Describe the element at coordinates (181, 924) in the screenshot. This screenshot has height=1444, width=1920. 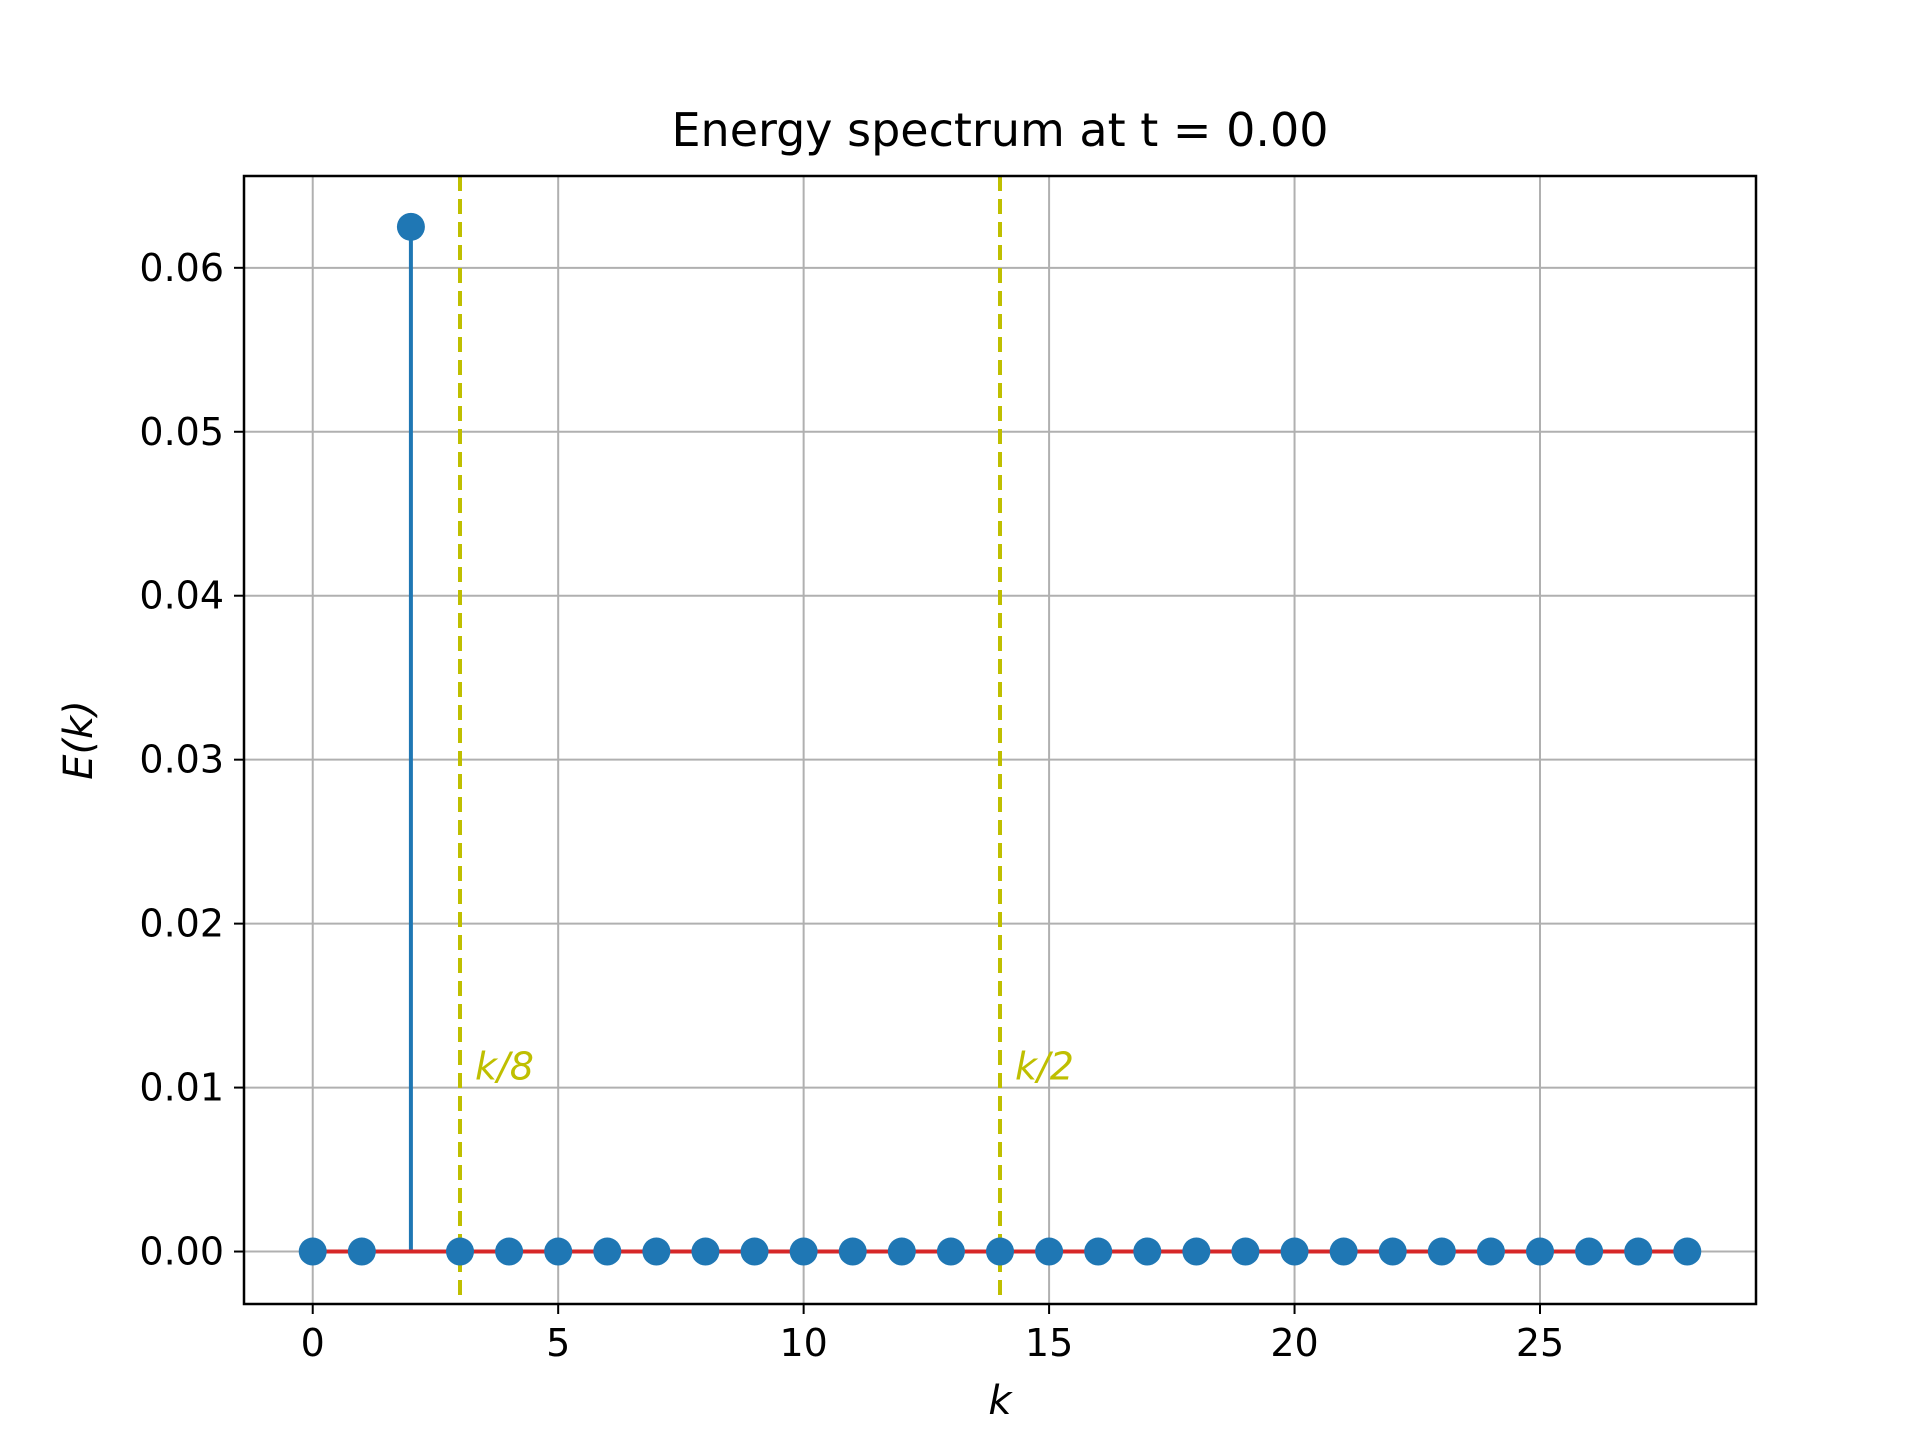
I see `y-tick-label-2: 0.02` at that location.